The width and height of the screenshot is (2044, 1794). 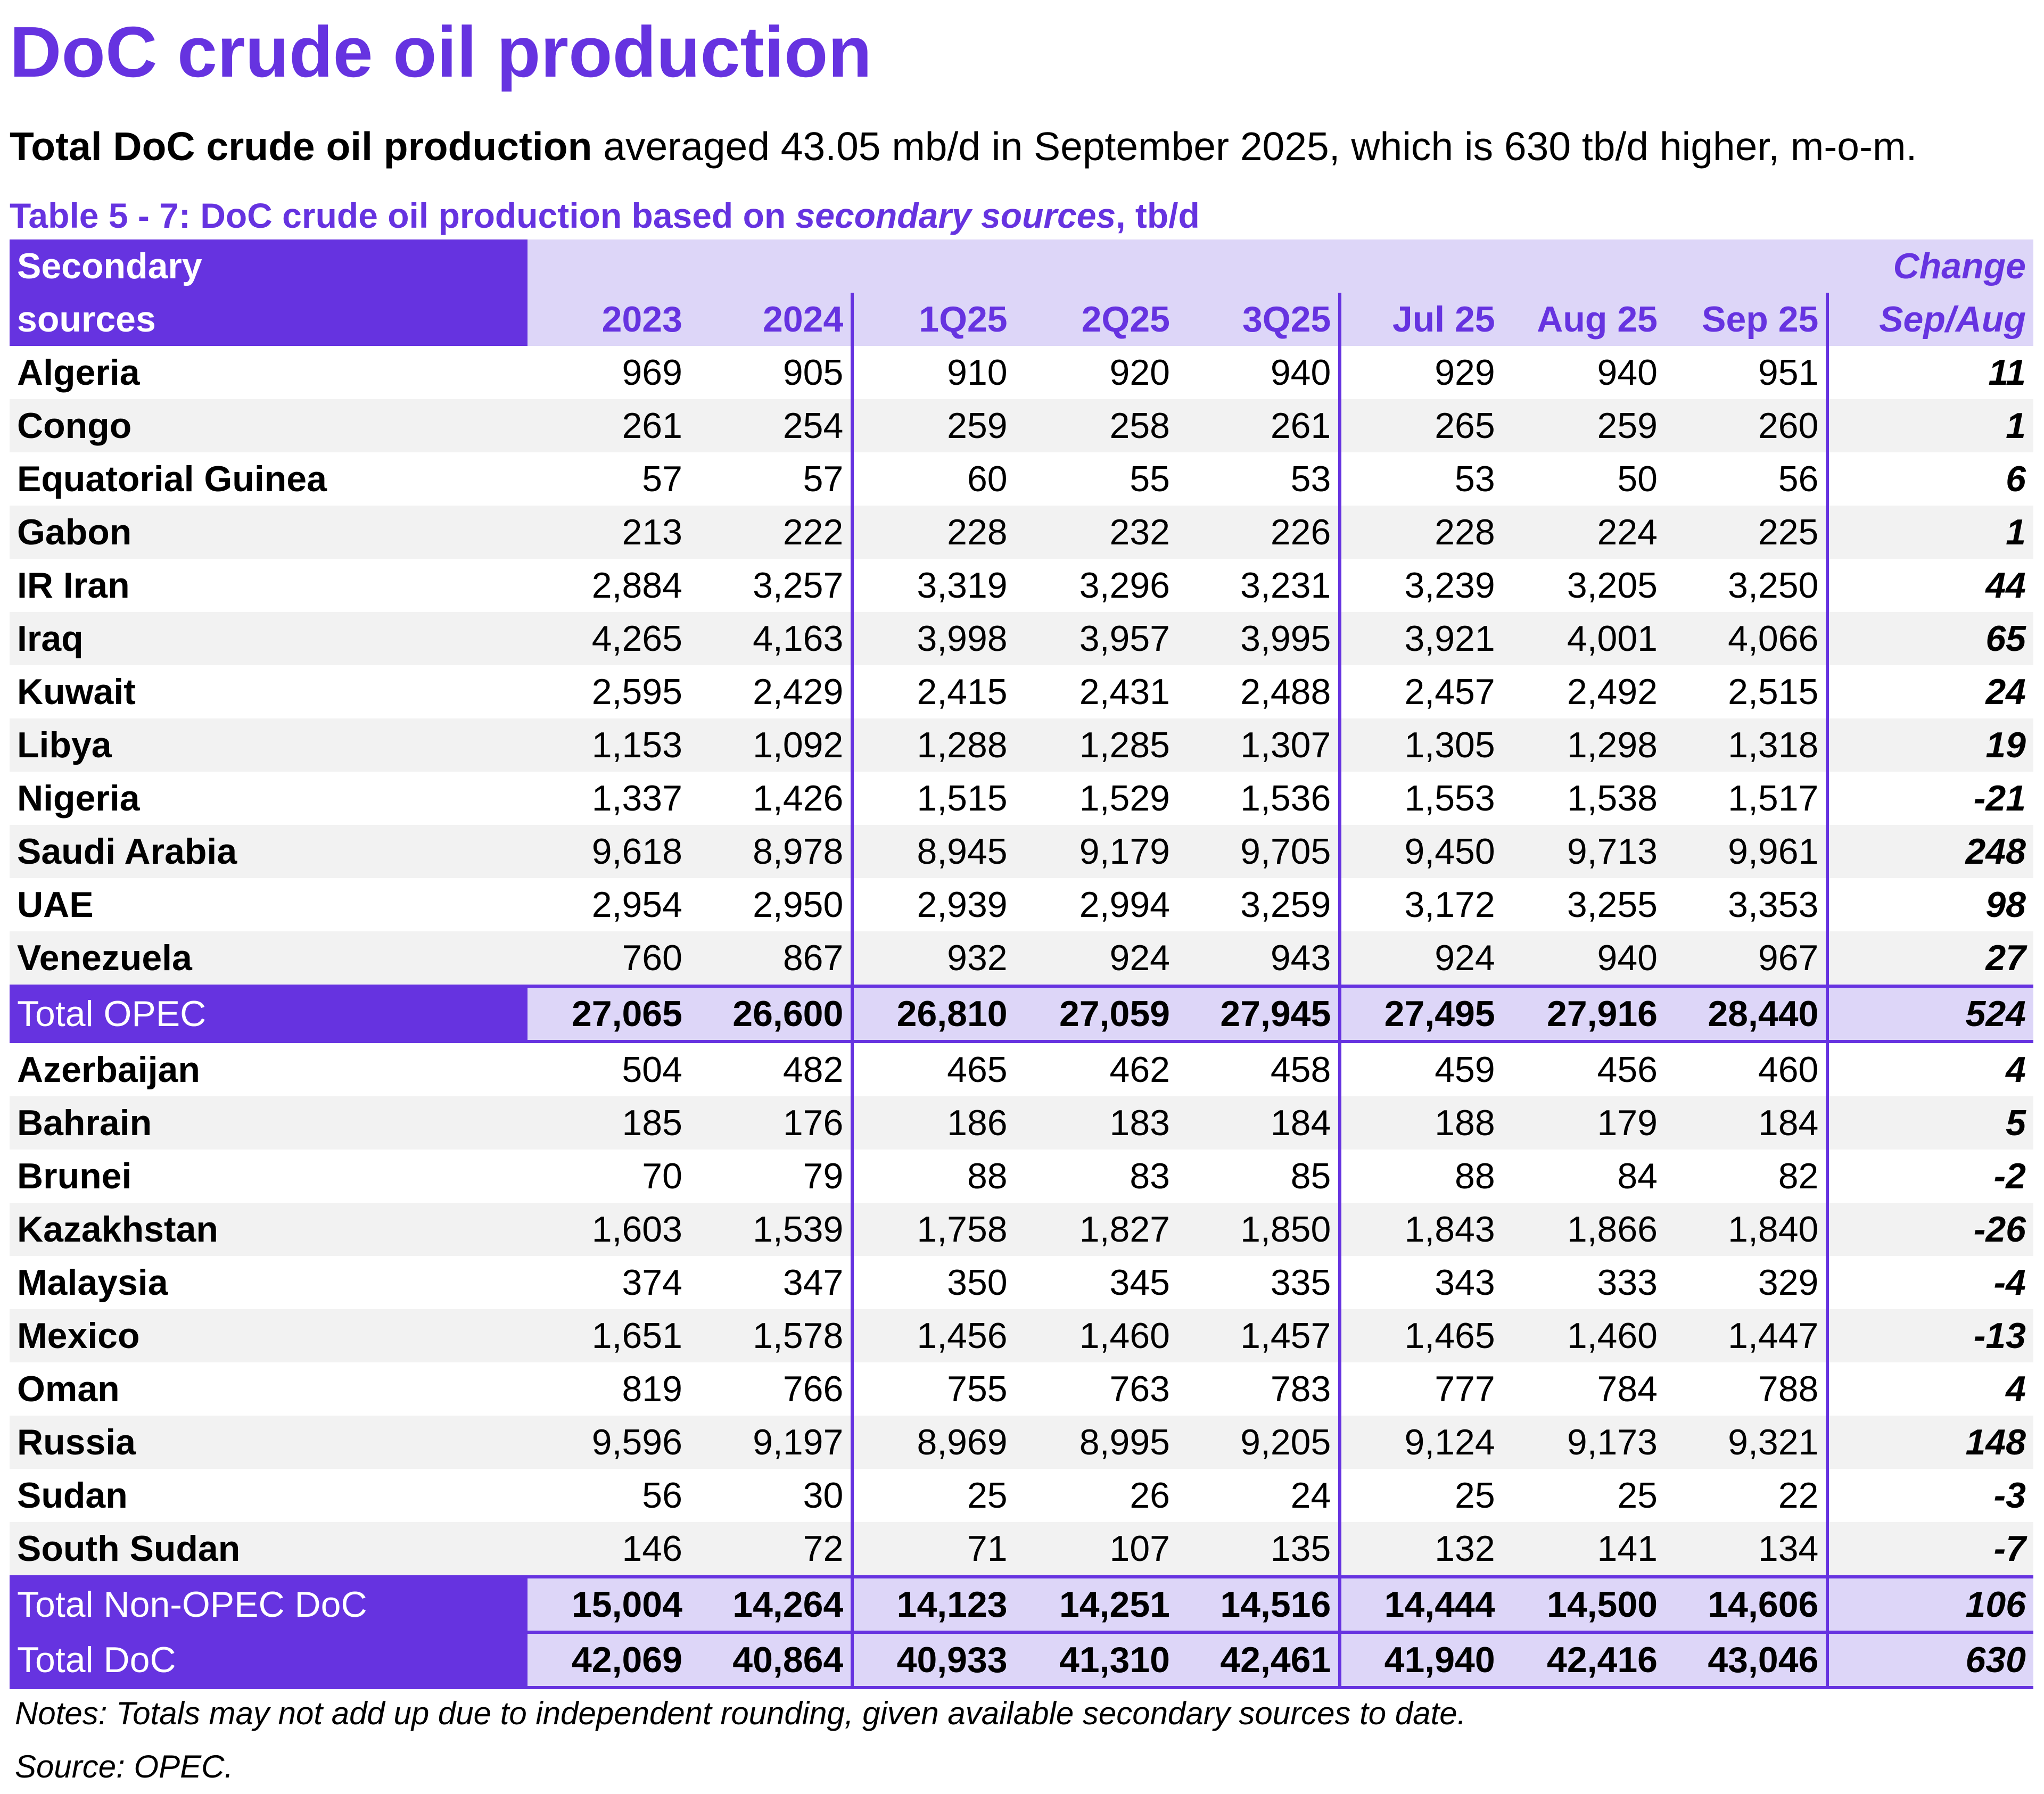 What do you see at coordinates (1584, 959) in the screenshot?
I see `value-cell: 940` at bounding box center [1584, 959].